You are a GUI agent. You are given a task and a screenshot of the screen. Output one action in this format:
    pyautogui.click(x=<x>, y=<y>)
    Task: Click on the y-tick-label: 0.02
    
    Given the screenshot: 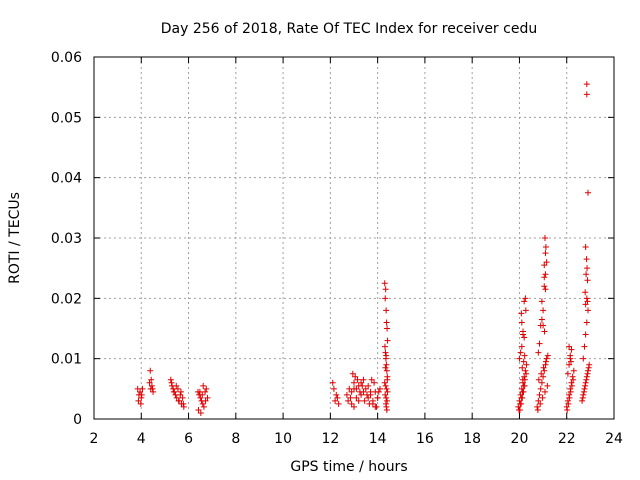 What is the action you would take?
    pyautogui.click(x=66, y=299)
    